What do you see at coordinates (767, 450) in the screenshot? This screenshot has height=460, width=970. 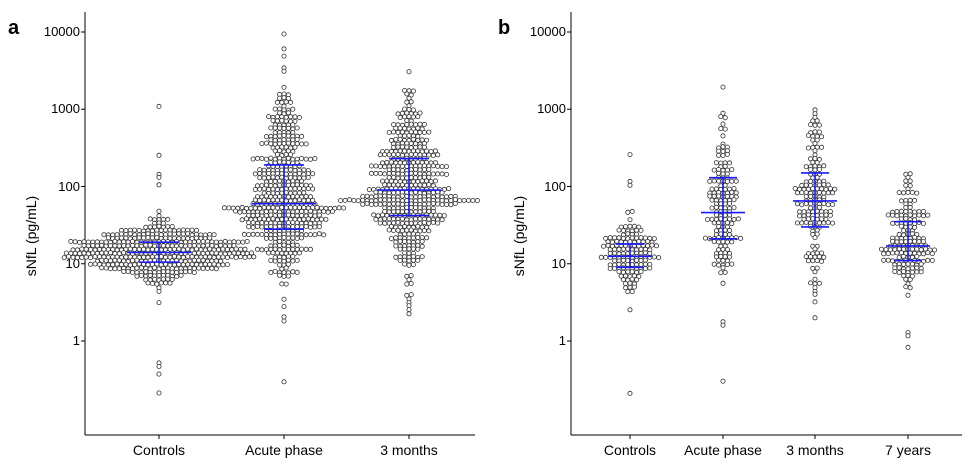 I see `panel-b-x-labels: Controls Acute phase 3 months 7 years` at bounding box center [767, 450].